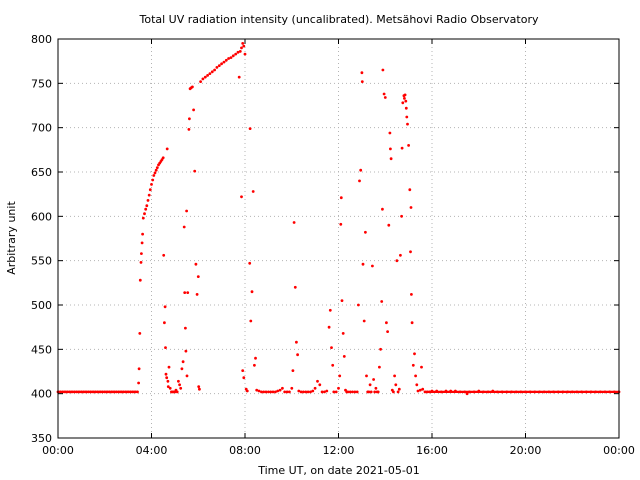 The width and height of the screenshot is (640, 480). Describe the element at coordinates (11, 238) in the screenshot. I see `y-axis-label: Arbitrary unit` at that location.